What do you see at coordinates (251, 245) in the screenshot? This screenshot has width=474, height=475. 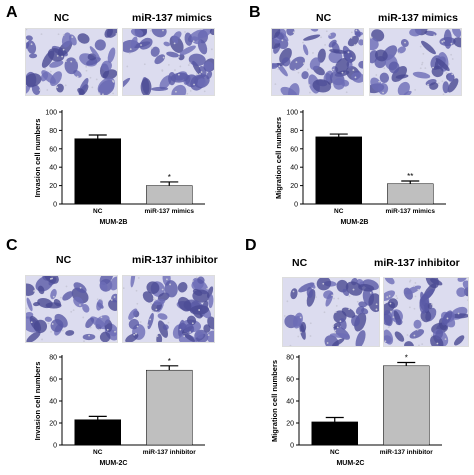 I see `panel-letter: D` at bounding box center [251, 245].